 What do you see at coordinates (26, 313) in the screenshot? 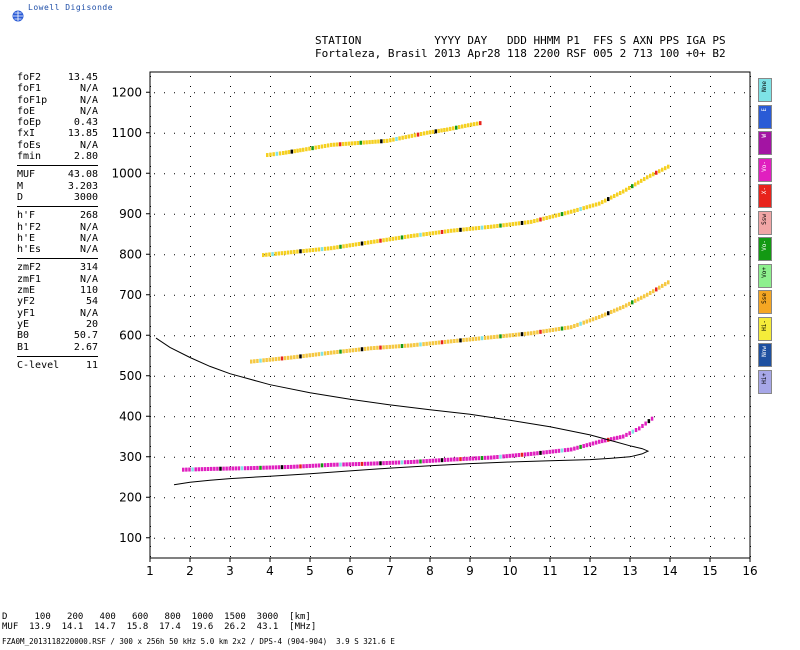
I see `param-name: yF1` at bounding box center [26, 313].